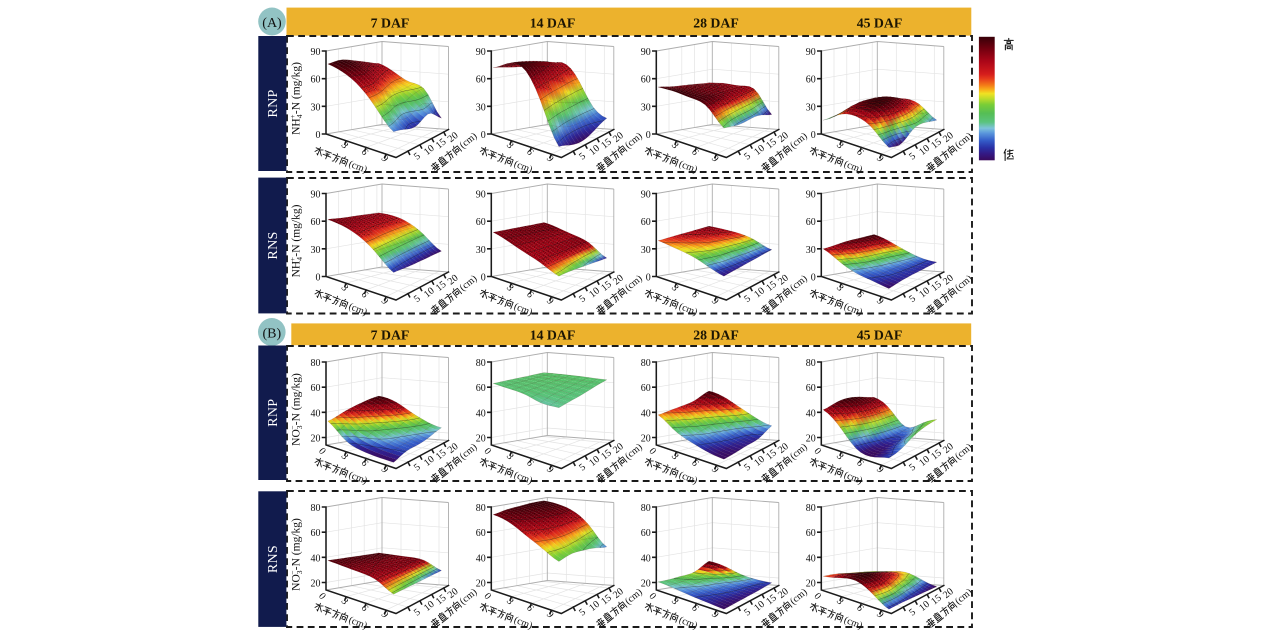 The width and height of the screenshot is (1279, 637). What do you see at coordinates (716, 335) in the screenshot?
I see `svg-text: 28 DAF` at bounding box center [716, 335].